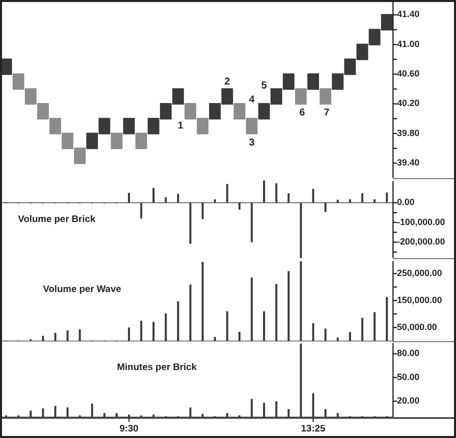 This screenshot has height=438, width=456. What do you see at coordinates (408, 401) in the screenshot?
I see `y-tick-label: 20.00` at bounding box center [408, 401].